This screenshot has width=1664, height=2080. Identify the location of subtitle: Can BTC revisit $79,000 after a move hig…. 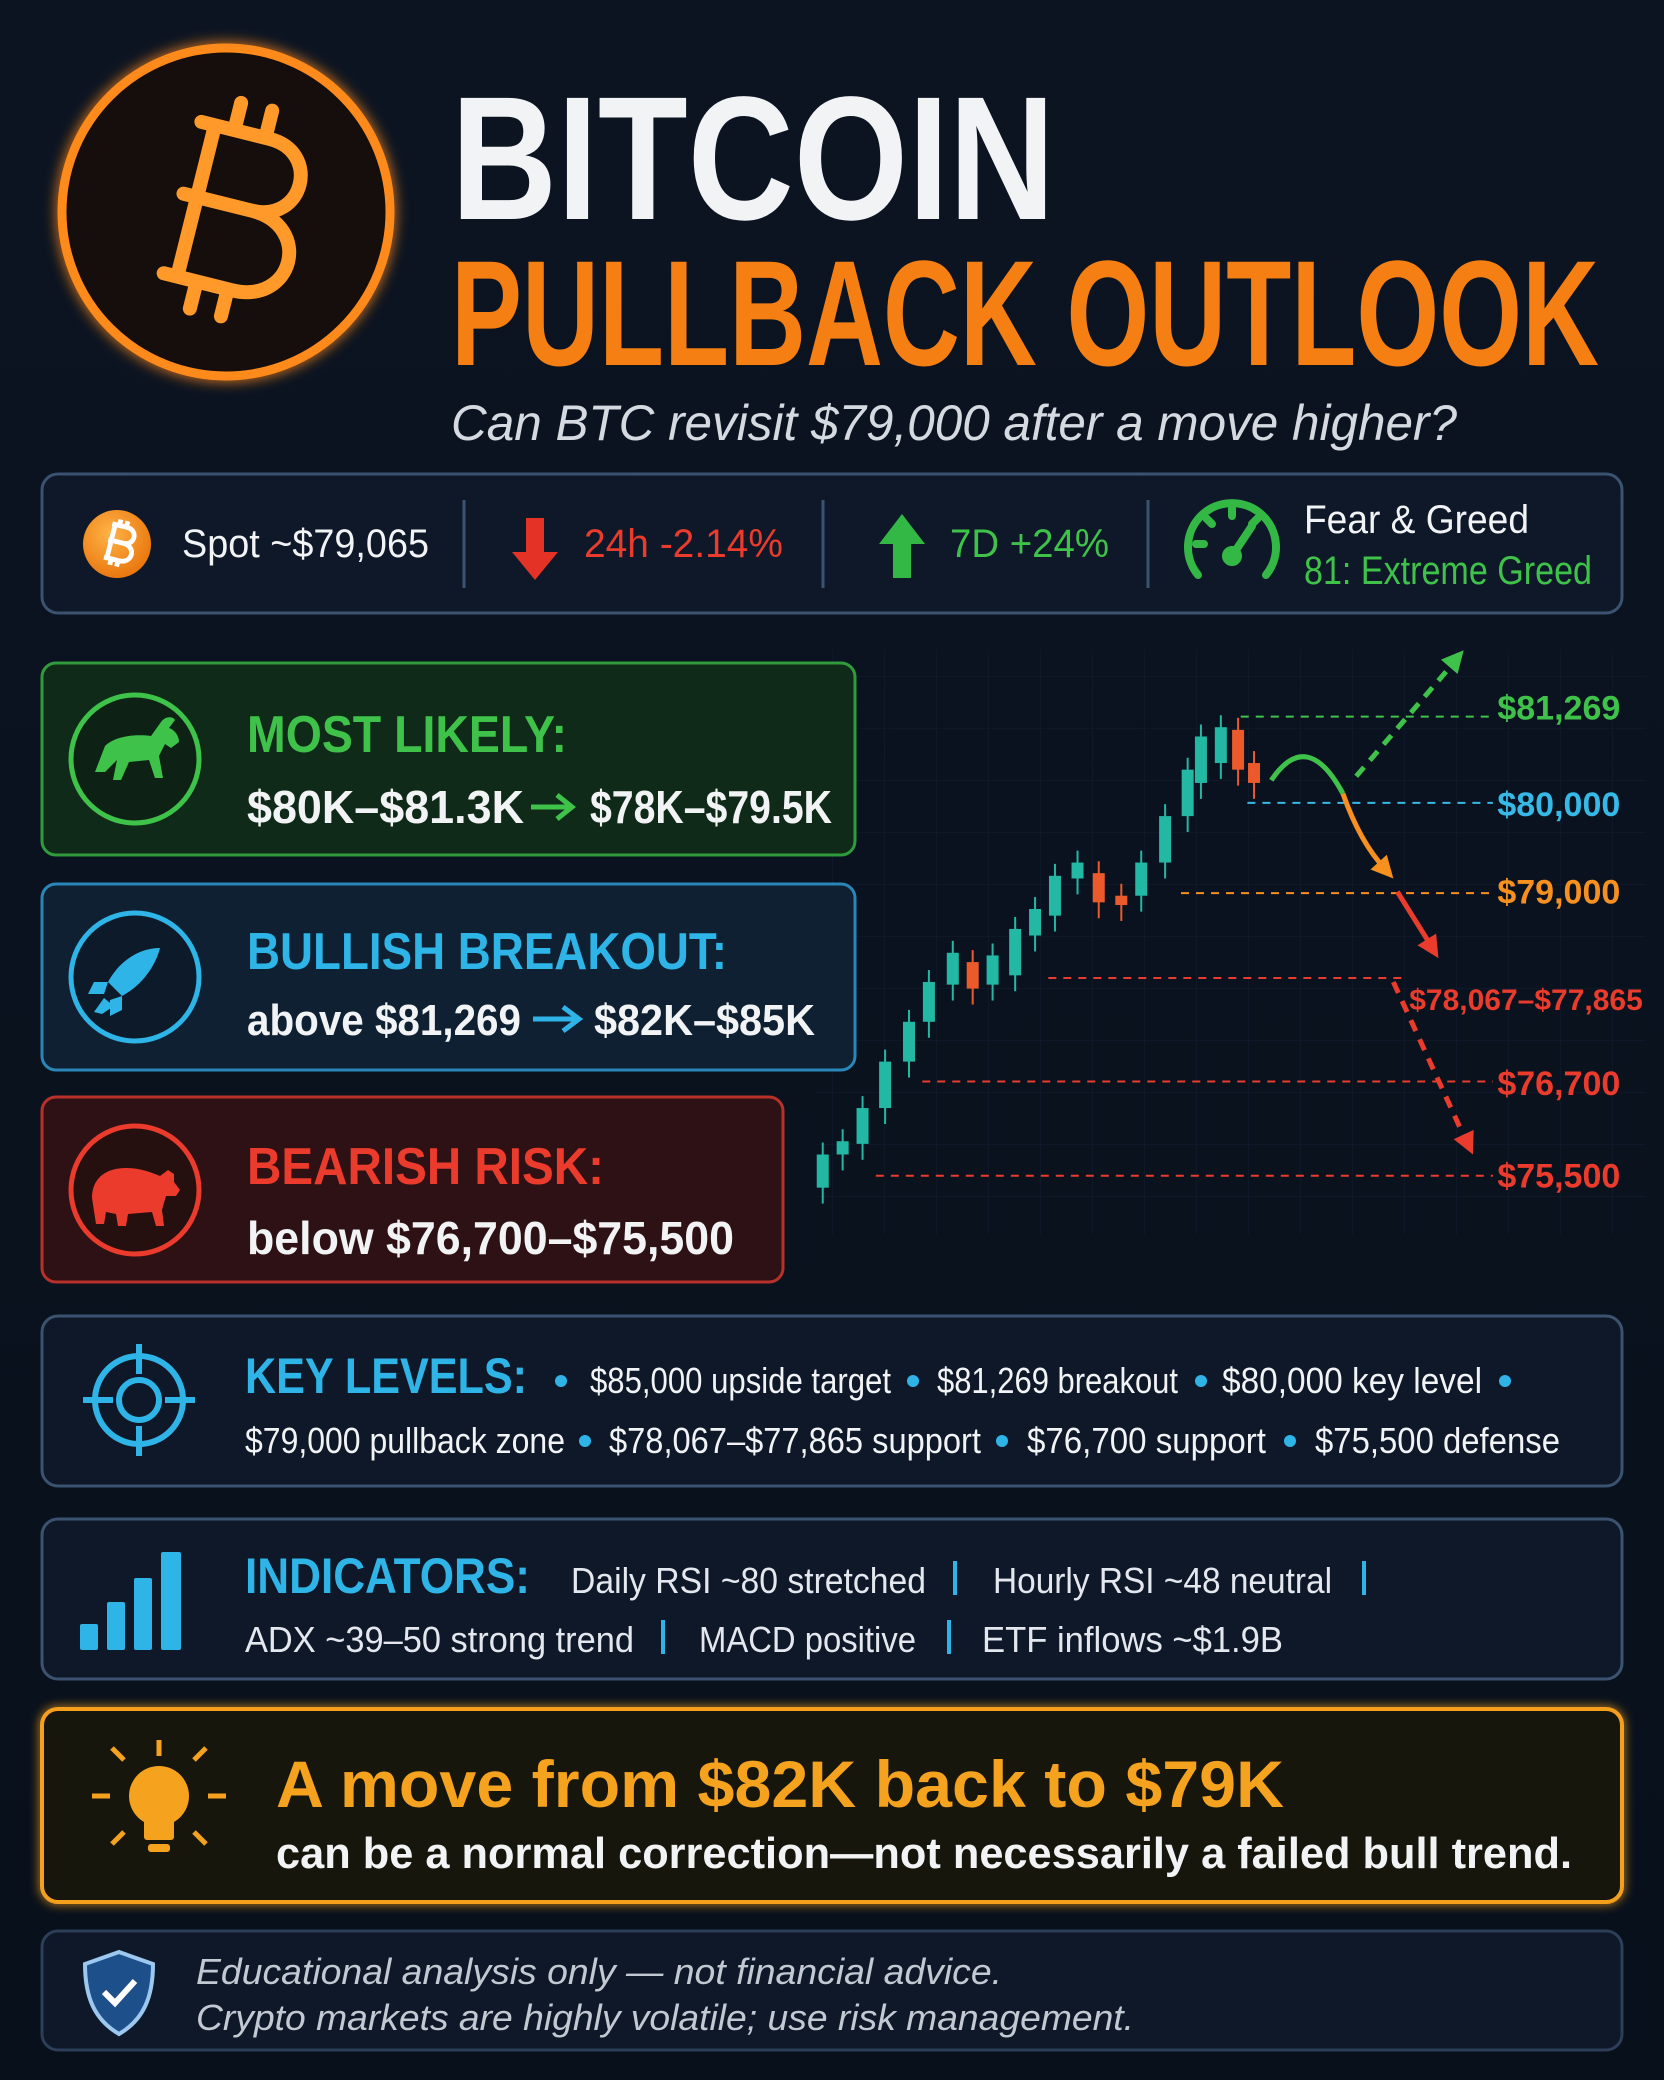
(954, 423).